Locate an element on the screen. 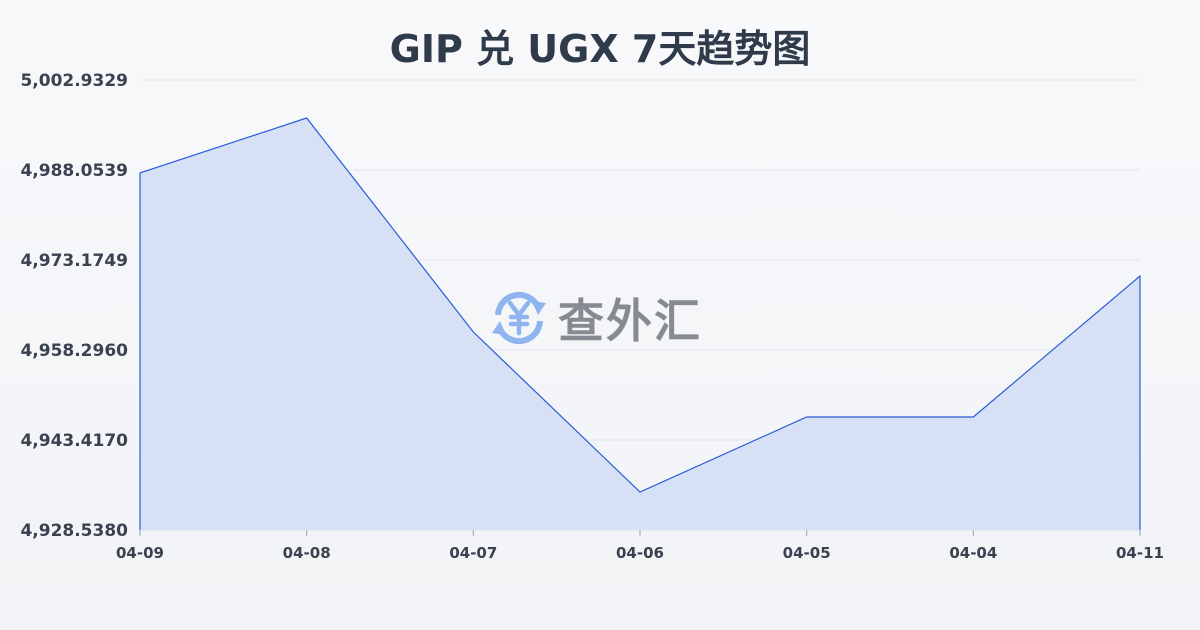 The image size is (1200, 630). x-tick-label: 04-09 is located at coordinates (140, 553).